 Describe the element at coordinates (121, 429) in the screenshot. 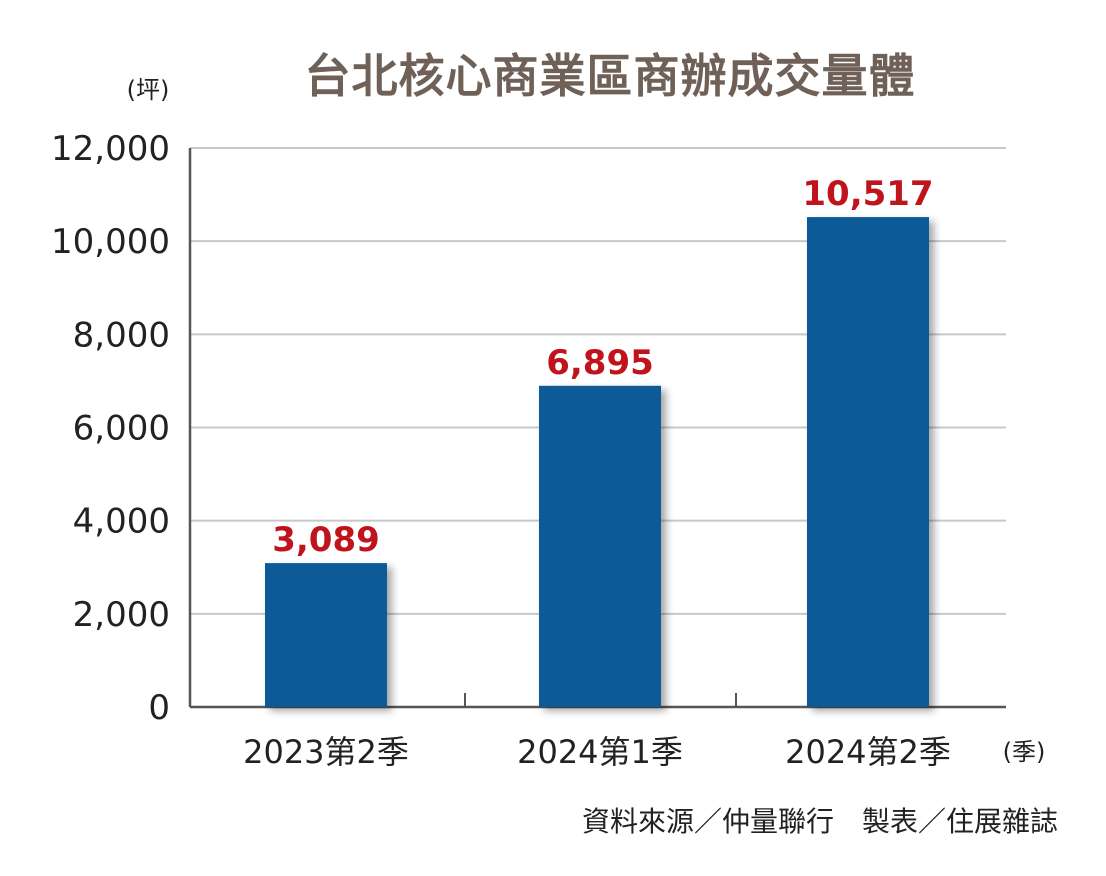

I see `y-tick-label: 6,000` at that location.